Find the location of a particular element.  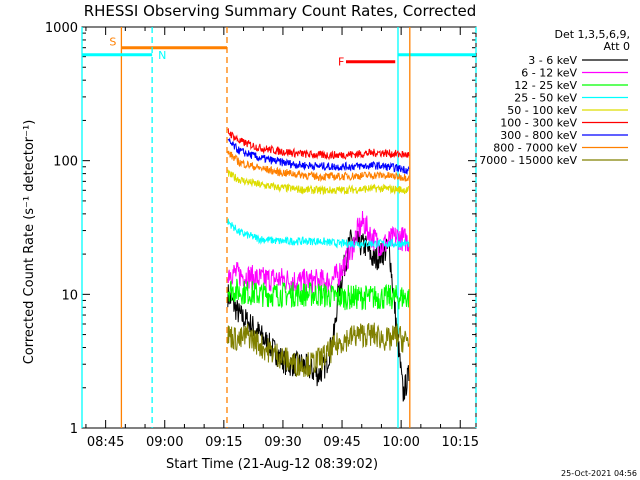

annotation-label: F is located at coordinates (341, 62).